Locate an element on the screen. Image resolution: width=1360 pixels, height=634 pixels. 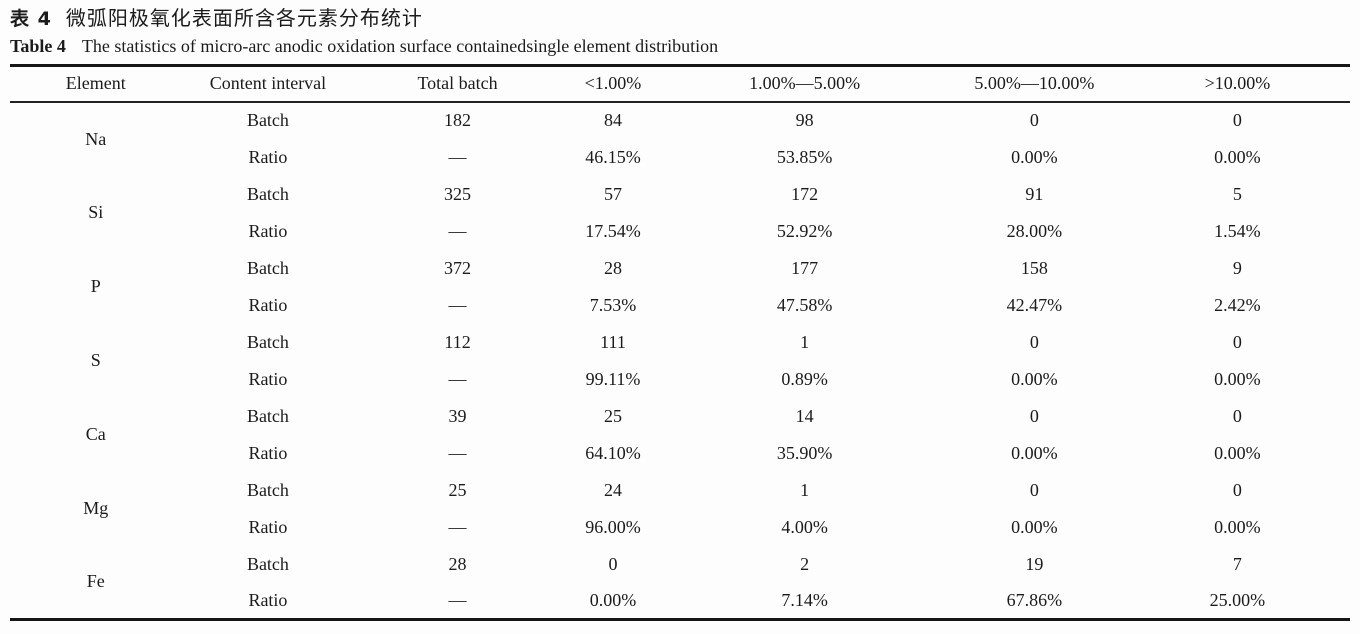
table-cell: 1.54% is located at coordinates (1237, 230).